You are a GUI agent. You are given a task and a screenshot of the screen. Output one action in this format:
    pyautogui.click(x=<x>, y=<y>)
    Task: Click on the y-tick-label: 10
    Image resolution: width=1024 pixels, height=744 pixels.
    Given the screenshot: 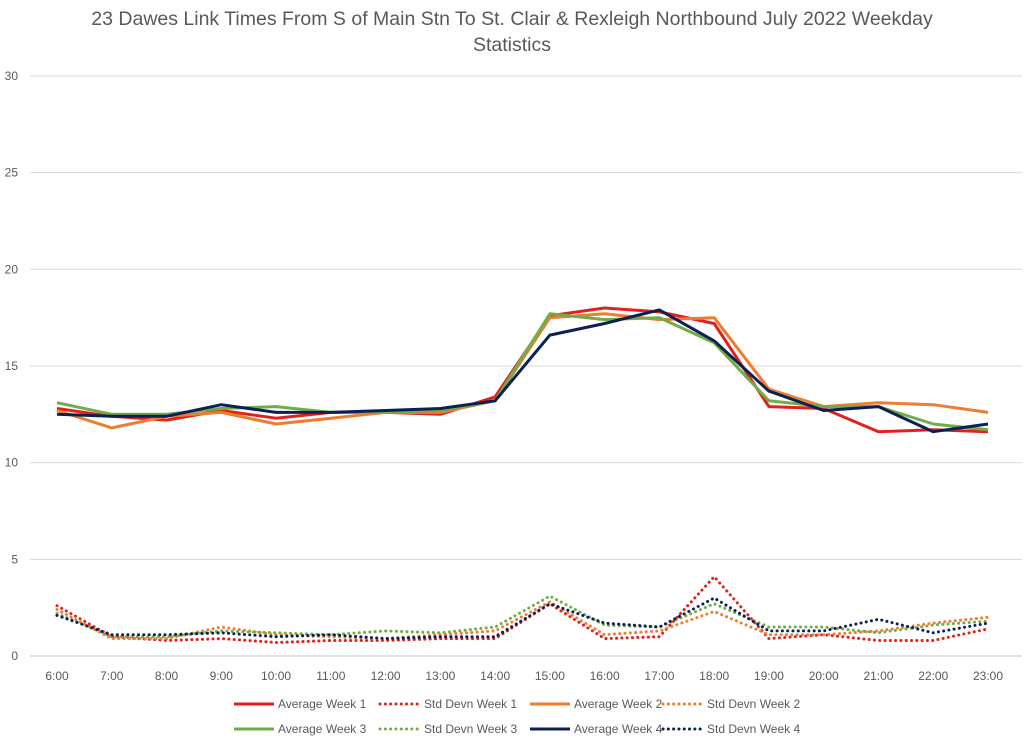 What is the action you would take?
    pyautogui.click(x=12, y=463)
    